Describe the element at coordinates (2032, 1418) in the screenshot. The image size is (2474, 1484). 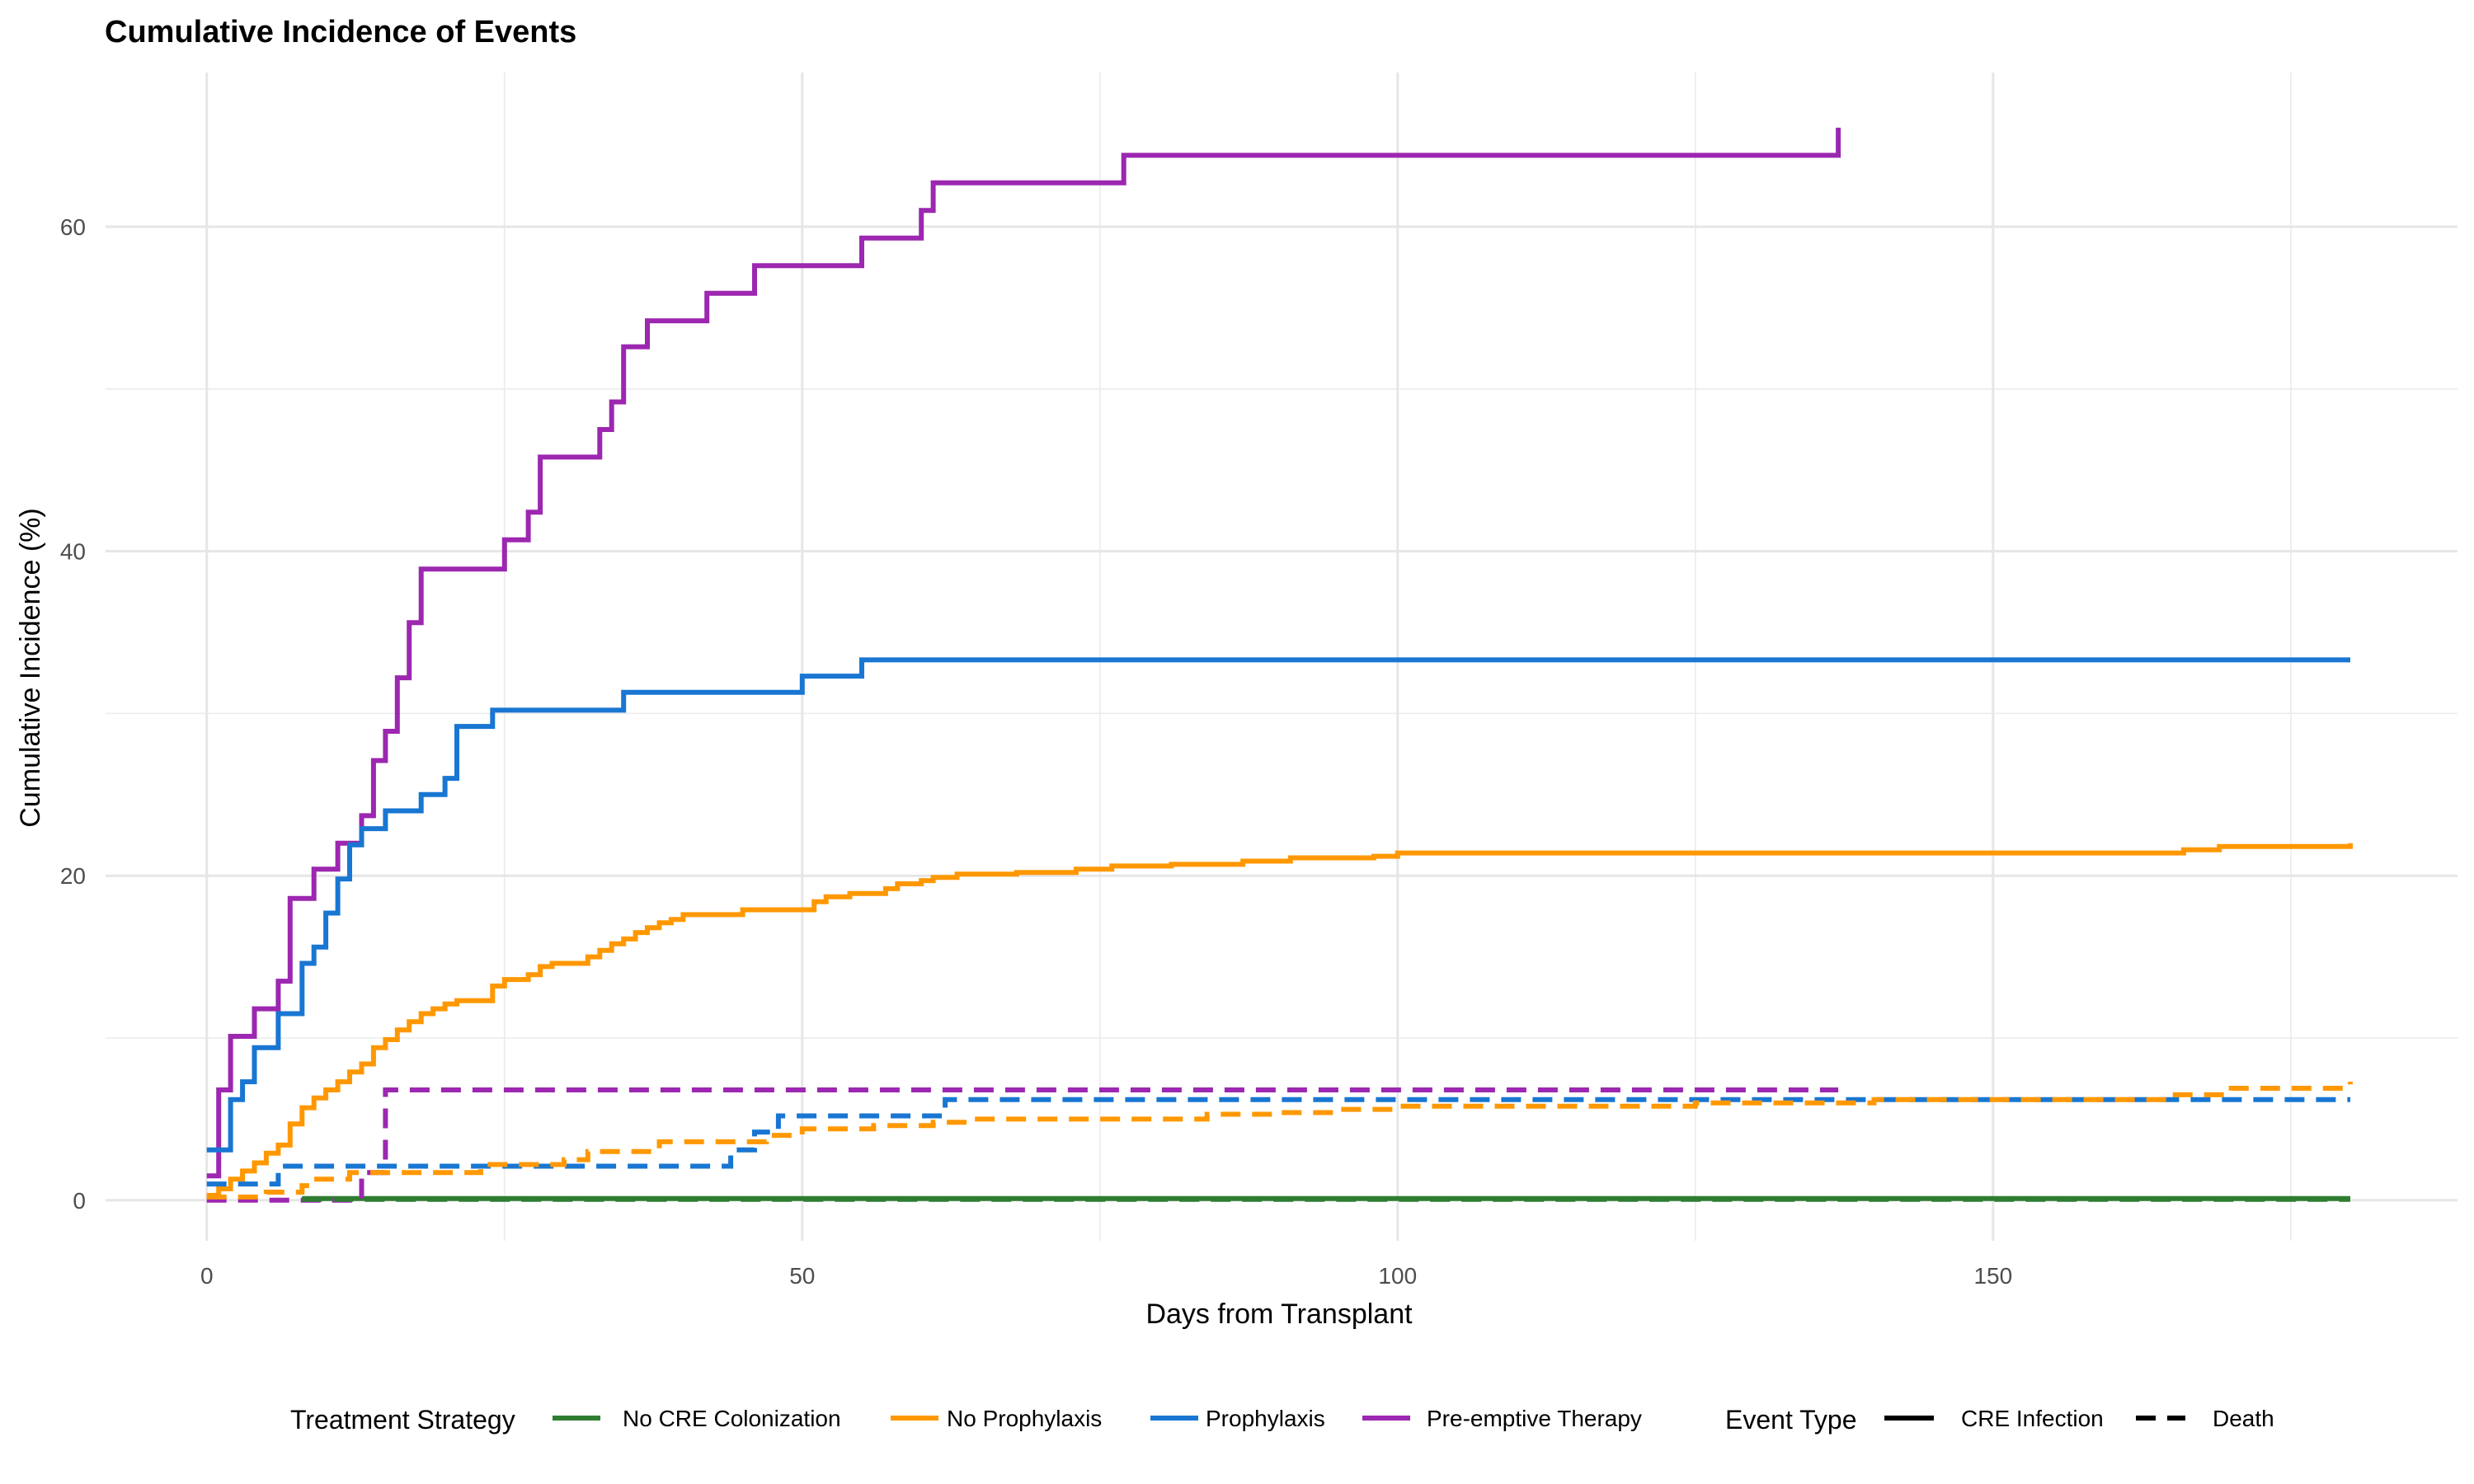
I see `legend-label: CRE Infection` at that location.